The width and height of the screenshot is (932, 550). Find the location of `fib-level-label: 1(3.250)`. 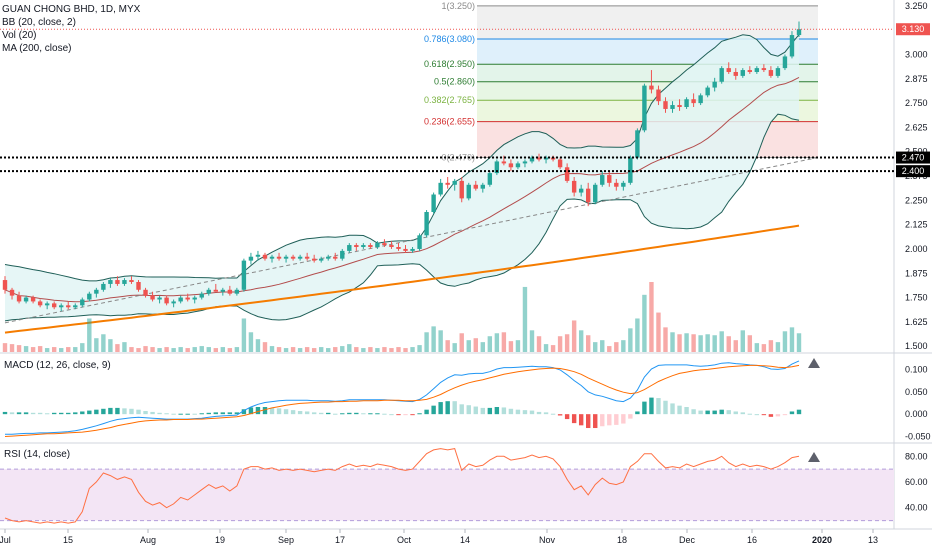

fib-level-label: 1(3.250) is located at coordinates (458, 6).